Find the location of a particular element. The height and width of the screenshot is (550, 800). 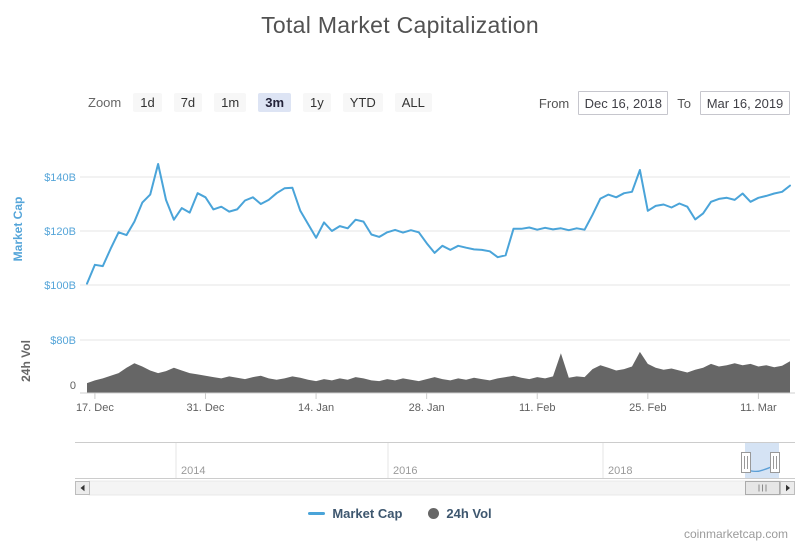

page-title: Total Market Capitalization is located at coordinates (400, 25).